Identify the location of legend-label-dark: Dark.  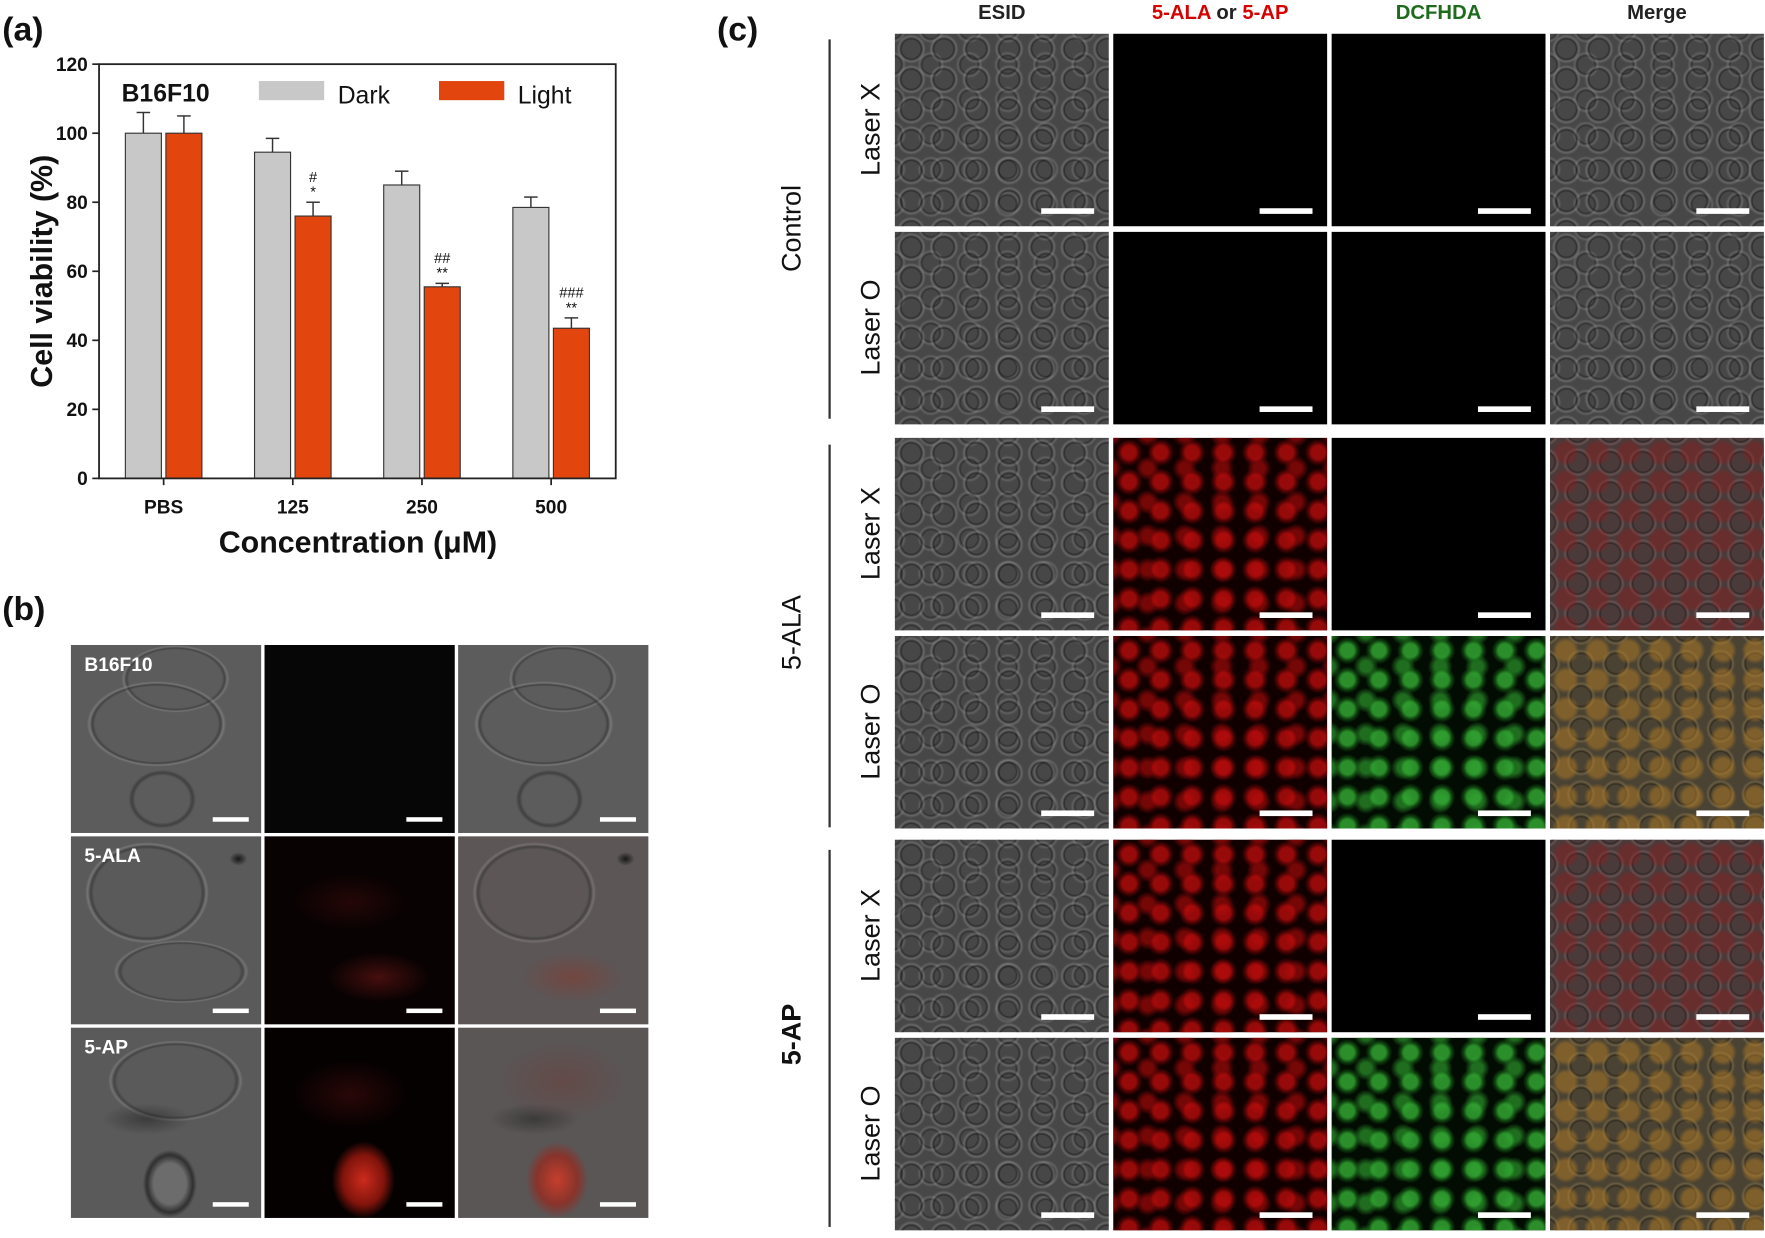
(364, 96).